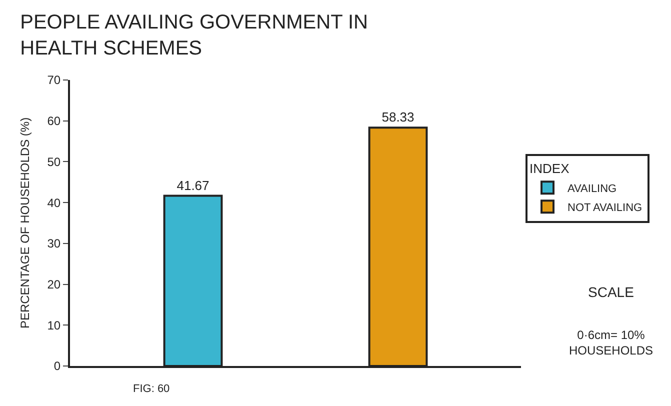 Image resolution: width=671 pixels, height=406 pixels. Describe the element at coordinates (592, 188) in the screenshot. I see `legend-label: AVAILING` at that location.